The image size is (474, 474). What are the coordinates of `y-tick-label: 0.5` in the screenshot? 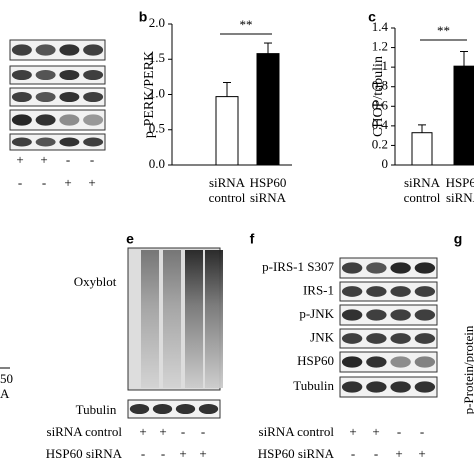 It's located at (157, 128).